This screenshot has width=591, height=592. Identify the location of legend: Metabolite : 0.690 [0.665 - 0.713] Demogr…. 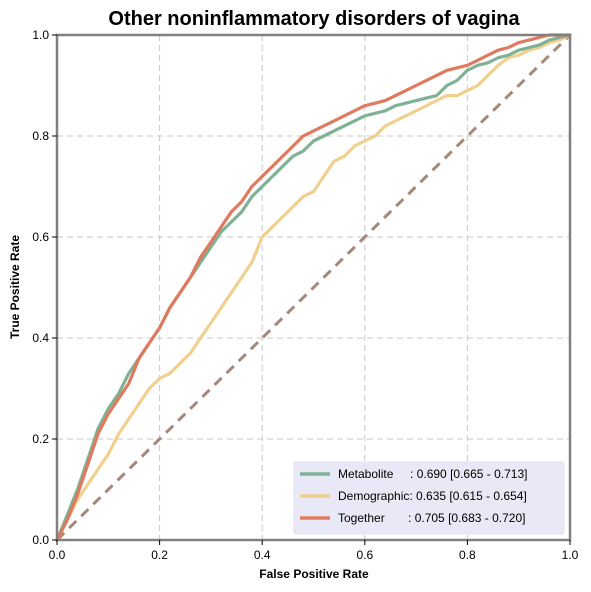
(429, 498).